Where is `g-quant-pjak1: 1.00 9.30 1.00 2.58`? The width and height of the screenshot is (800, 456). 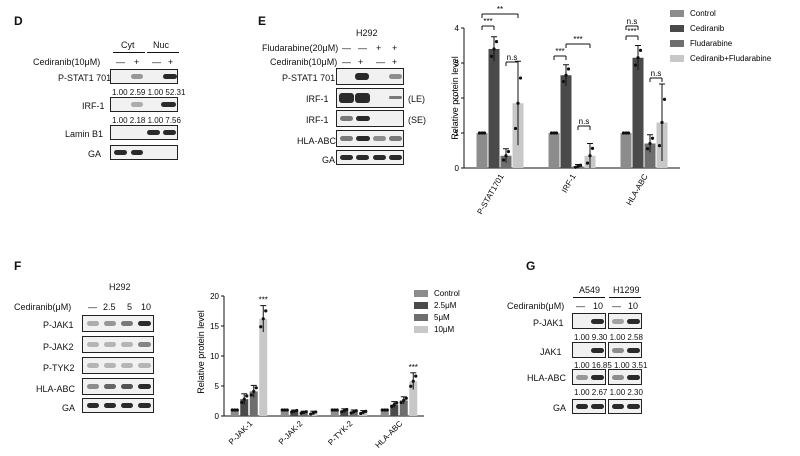
g-quant-pjak1: 1.00 9.30 1.00 2.58 is located at coordinates (608, 337).